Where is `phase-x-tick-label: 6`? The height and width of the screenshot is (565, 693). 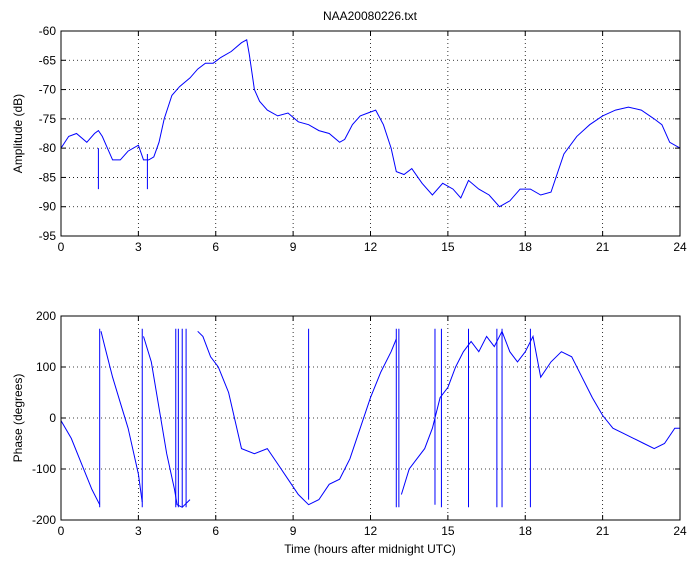 phase-x-tick-label: 6 is located at coordinates (215, 531).